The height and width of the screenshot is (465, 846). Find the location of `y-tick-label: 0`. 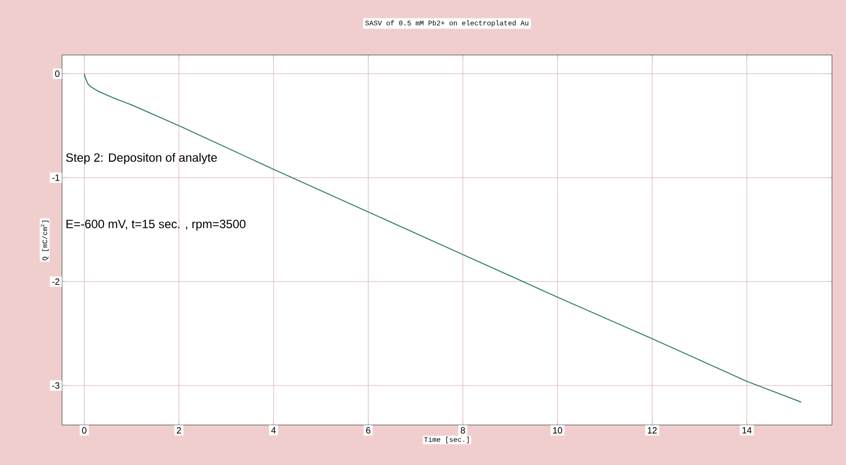

y-tick-label: 0 is located at coordinates (57, 73).